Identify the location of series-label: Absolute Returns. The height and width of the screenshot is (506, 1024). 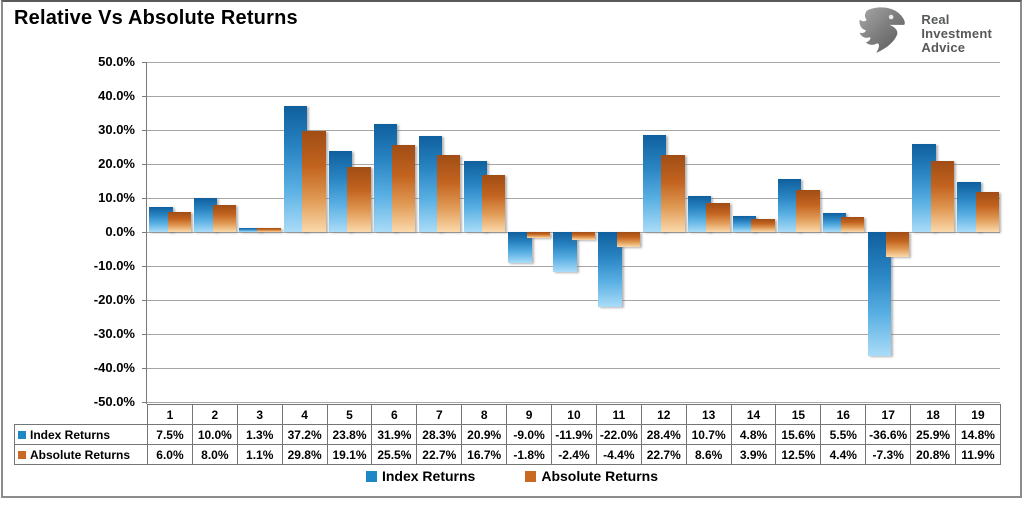
(81, 454).